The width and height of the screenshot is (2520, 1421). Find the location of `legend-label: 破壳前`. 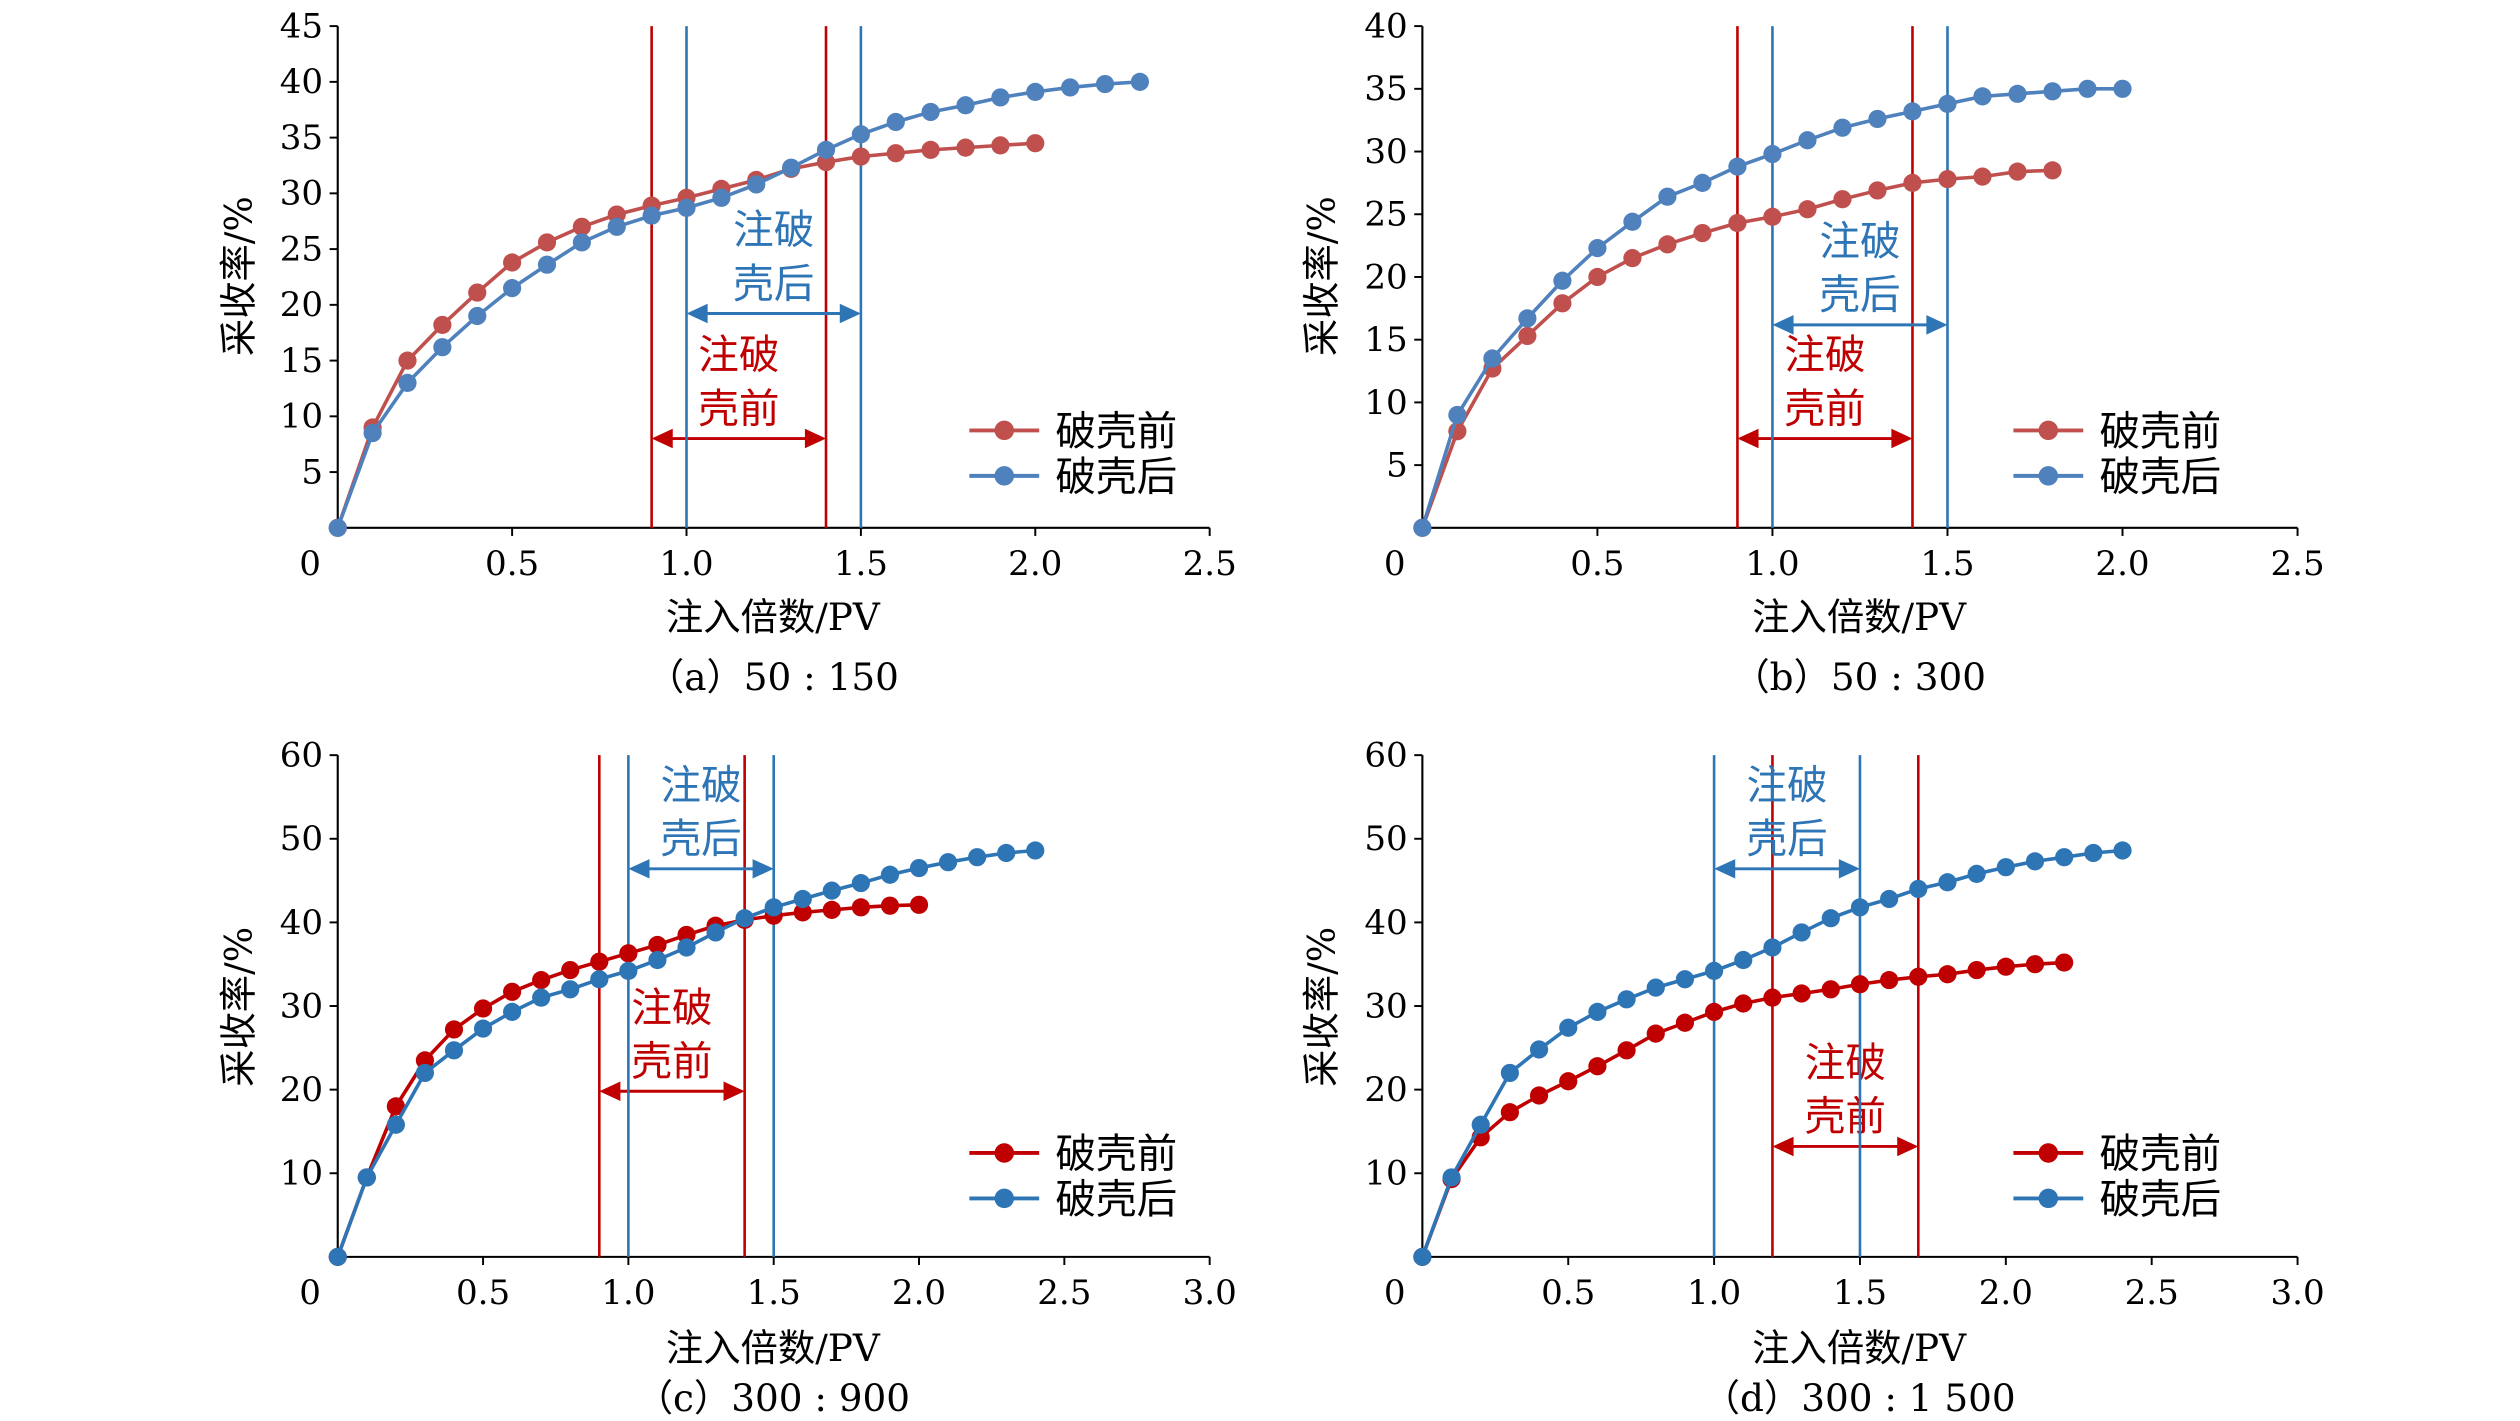

legend-label: 破壳前 is located at coordinates (2160, 431).